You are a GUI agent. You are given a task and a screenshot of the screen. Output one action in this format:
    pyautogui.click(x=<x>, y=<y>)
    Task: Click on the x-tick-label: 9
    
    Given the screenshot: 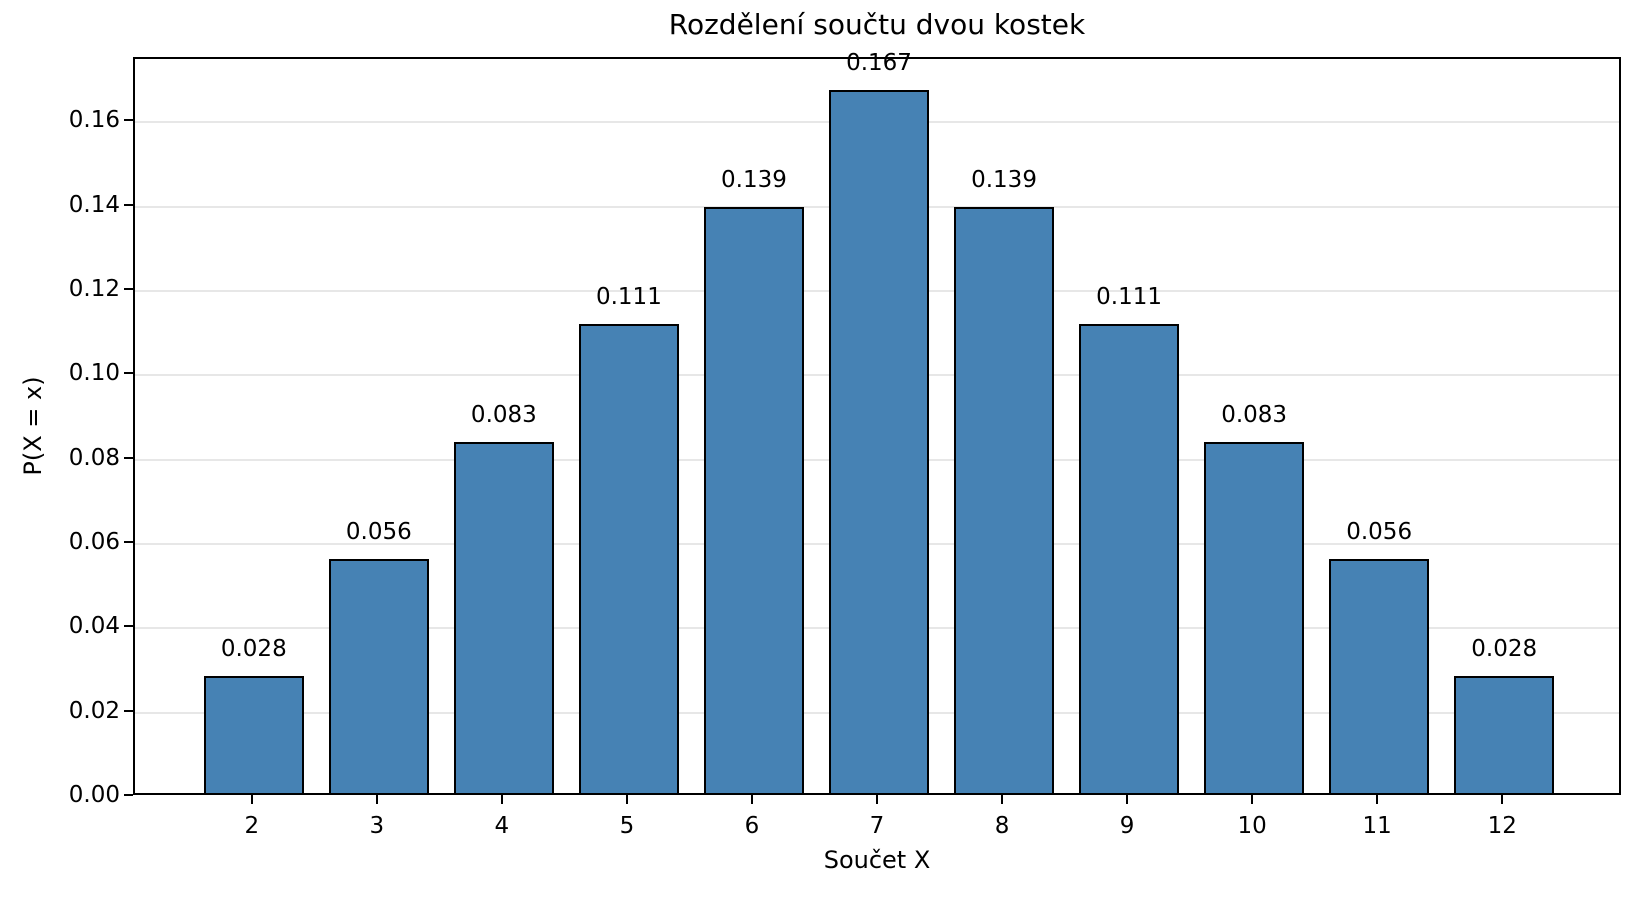 What is the action you would take?
    pyautogui.click(x=1127, y=826)
    